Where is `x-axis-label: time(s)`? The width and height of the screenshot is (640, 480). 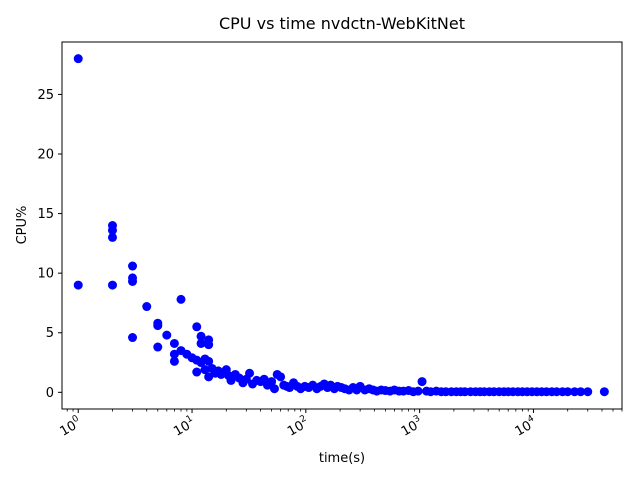
x-axis-label: time(s) is located at coordinates (342, 458).